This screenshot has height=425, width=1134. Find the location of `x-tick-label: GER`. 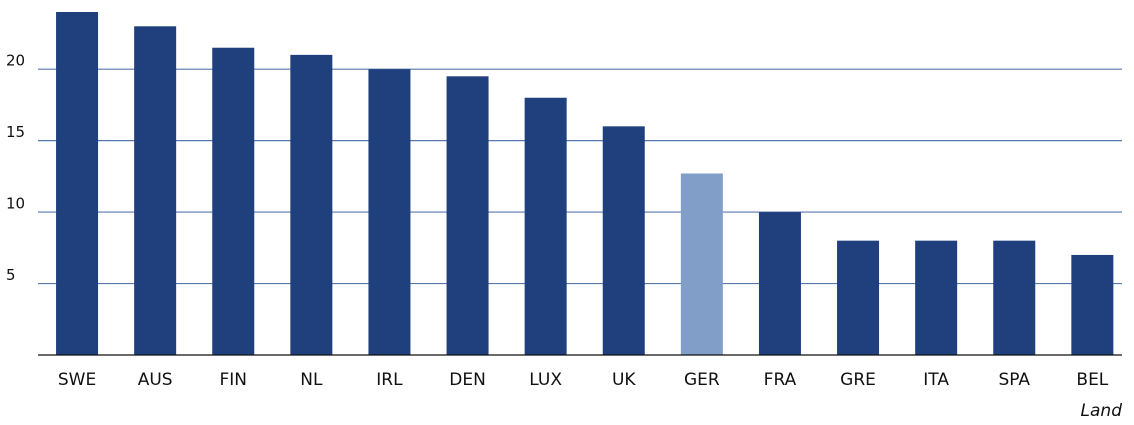

x-tick-label: GER is located at coordinates (702, 380).